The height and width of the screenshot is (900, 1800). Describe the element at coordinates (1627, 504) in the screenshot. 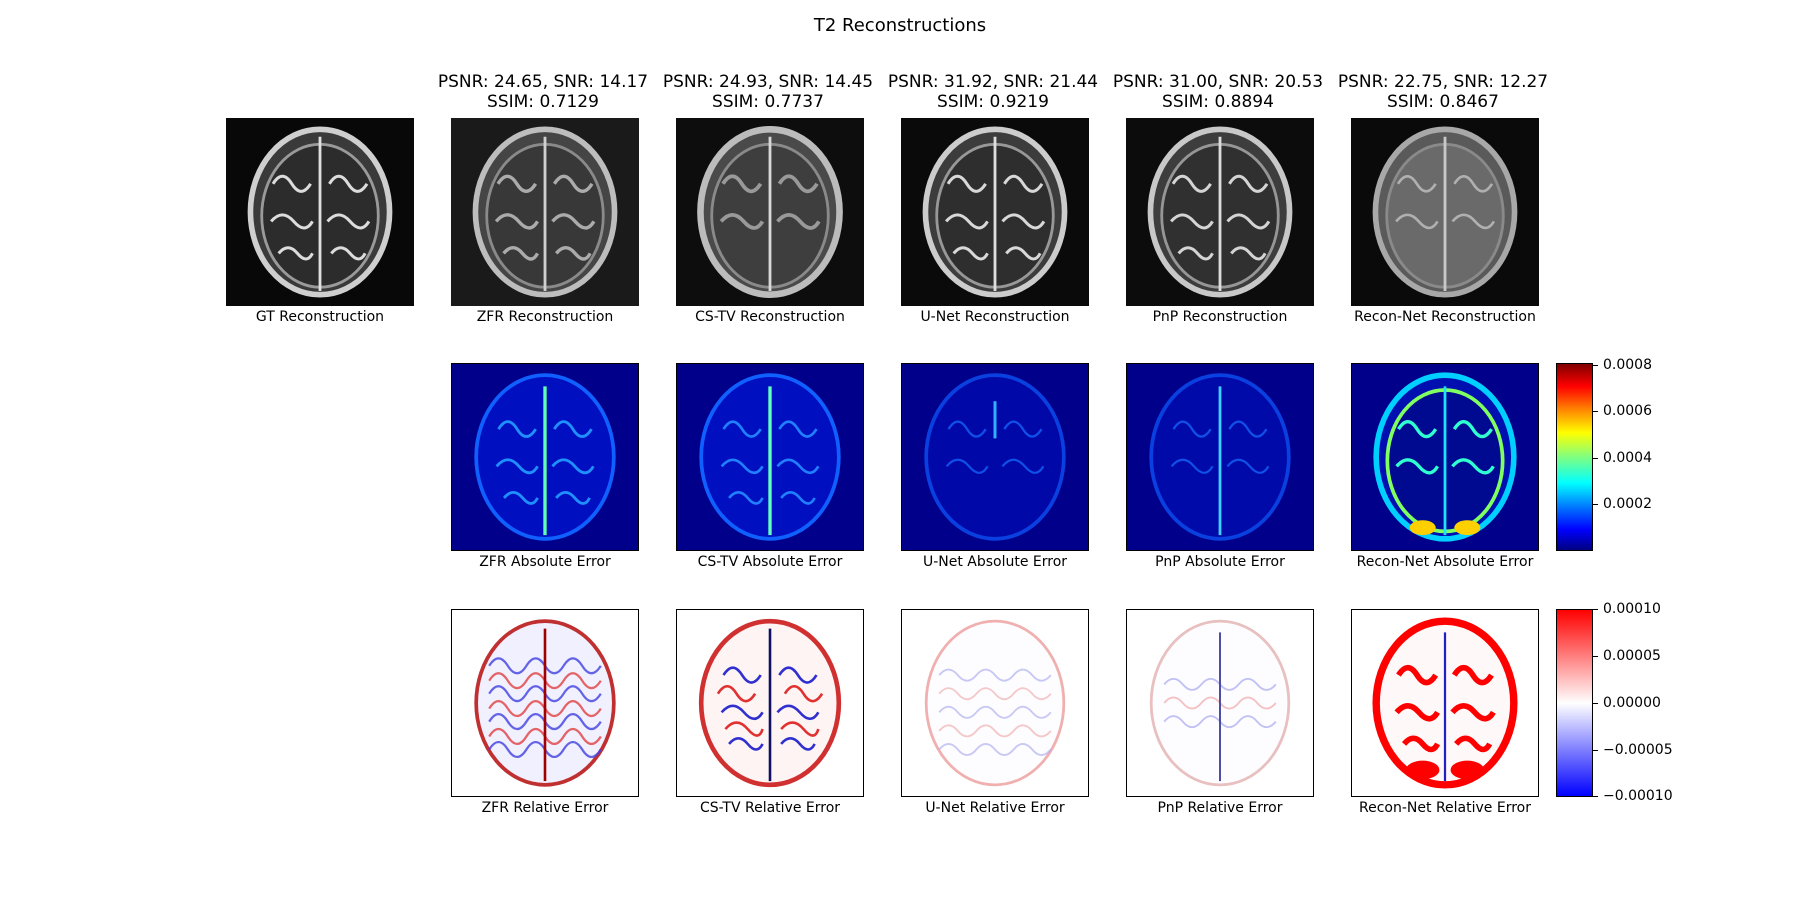

I see `colorbar-tick-label: 0.0002` at that location.